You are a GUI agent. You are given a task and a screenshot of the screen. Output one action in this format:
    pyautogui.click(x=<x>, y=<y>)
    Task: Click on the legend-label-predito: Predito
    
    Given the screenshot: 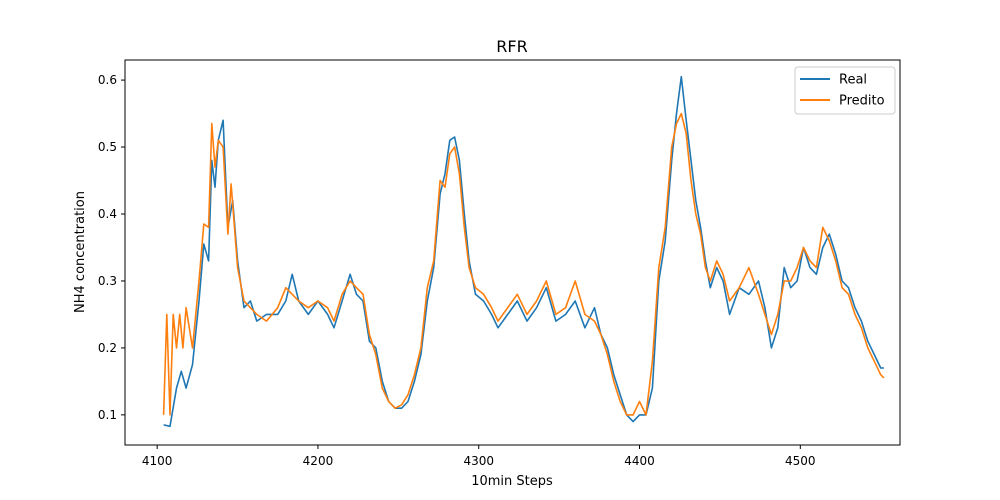 What is the action you would take?
    pyautogui.click(x=862, y=101)
    